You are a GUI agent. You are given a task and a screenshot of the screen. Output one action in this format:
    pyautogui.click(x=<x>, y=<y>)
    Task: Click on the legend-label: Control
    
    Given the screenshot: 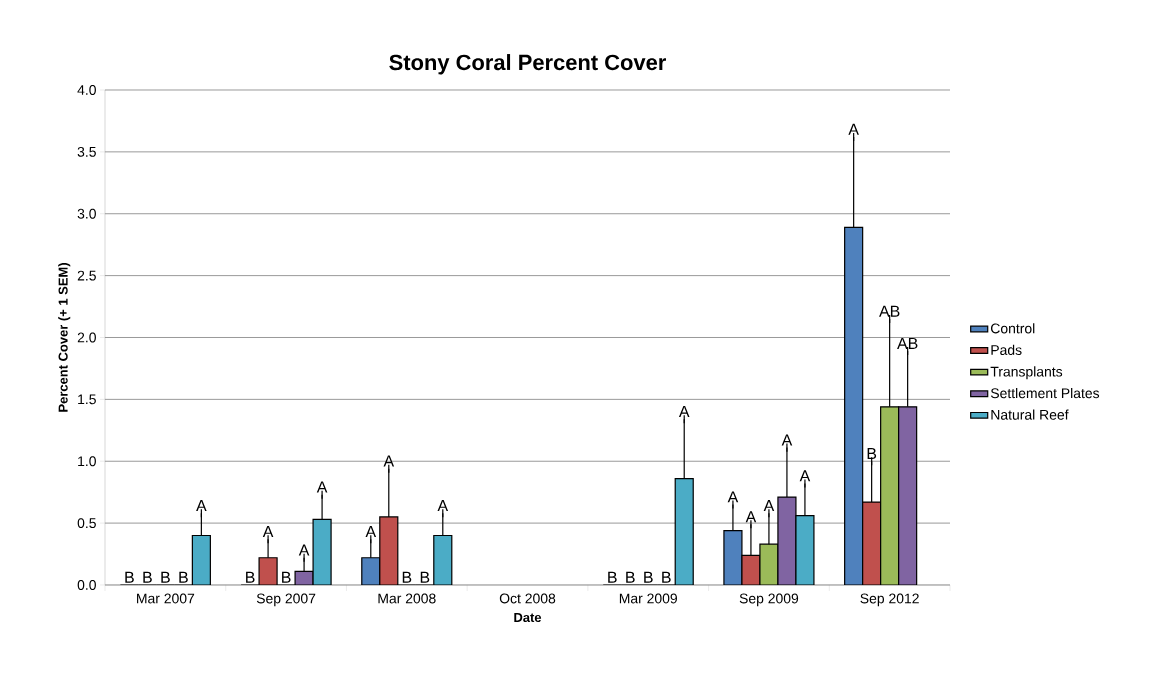 What is the action you would take?
    pyautogui.click(x=1013, y=328)
    